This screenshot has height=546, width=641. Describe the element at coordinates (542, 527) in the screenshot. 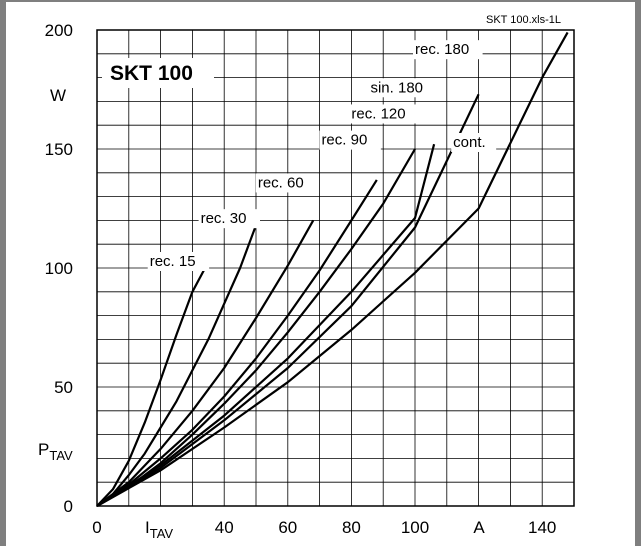

I see `x-tick-label: 140` at that location.